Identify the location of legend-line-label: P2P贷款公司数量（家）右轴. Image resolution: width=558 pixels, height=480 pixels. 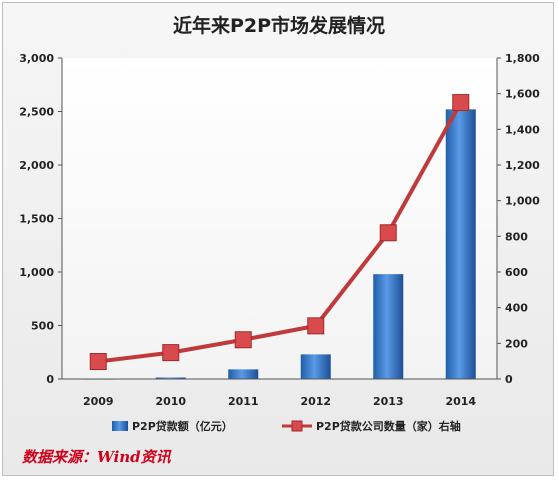
(388, 426).